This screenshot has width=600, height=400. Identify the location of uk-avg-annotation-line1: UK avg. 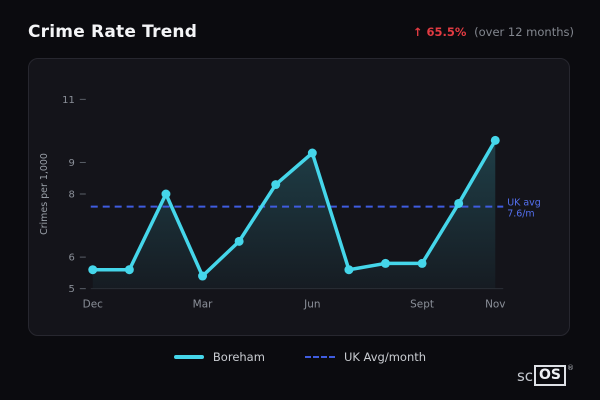
(524, 203).